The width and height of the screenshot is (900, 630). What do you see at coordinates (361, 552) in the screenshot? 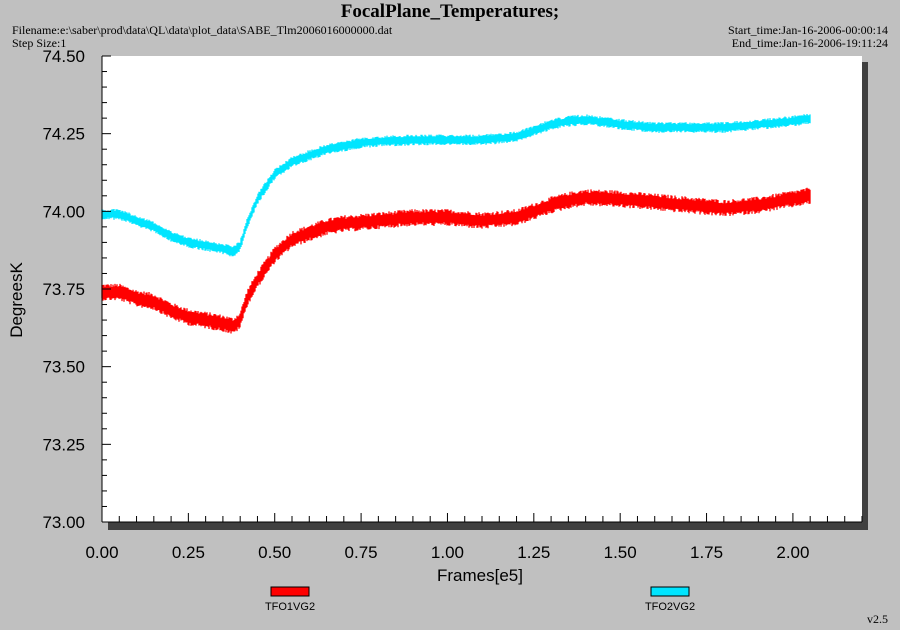
I see `x-tick-label: 0.75` at bounding box center [361, 552].